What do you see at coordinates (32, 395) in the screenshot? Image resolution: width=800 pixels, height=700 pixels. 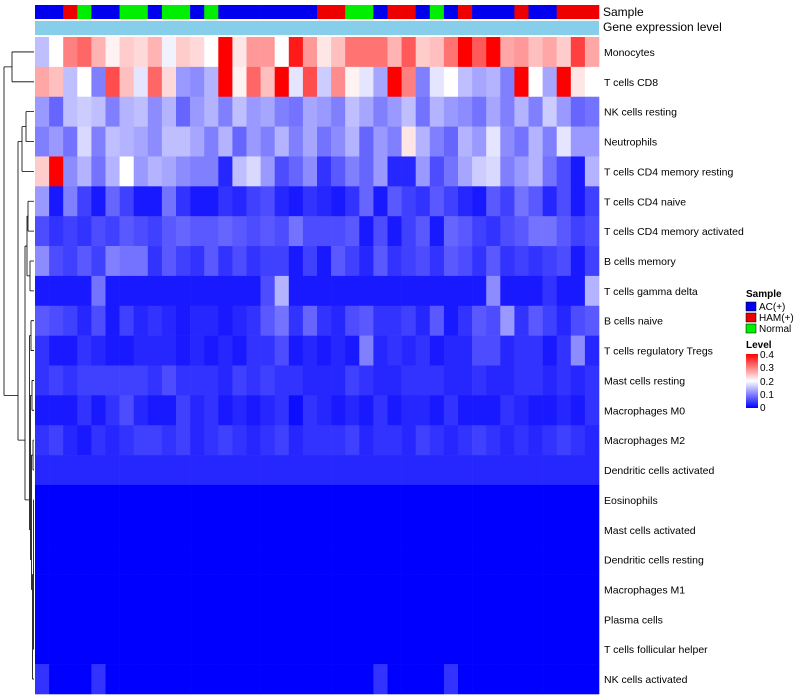 I see `dendrogram-branch` at bounding box center [32, 395].